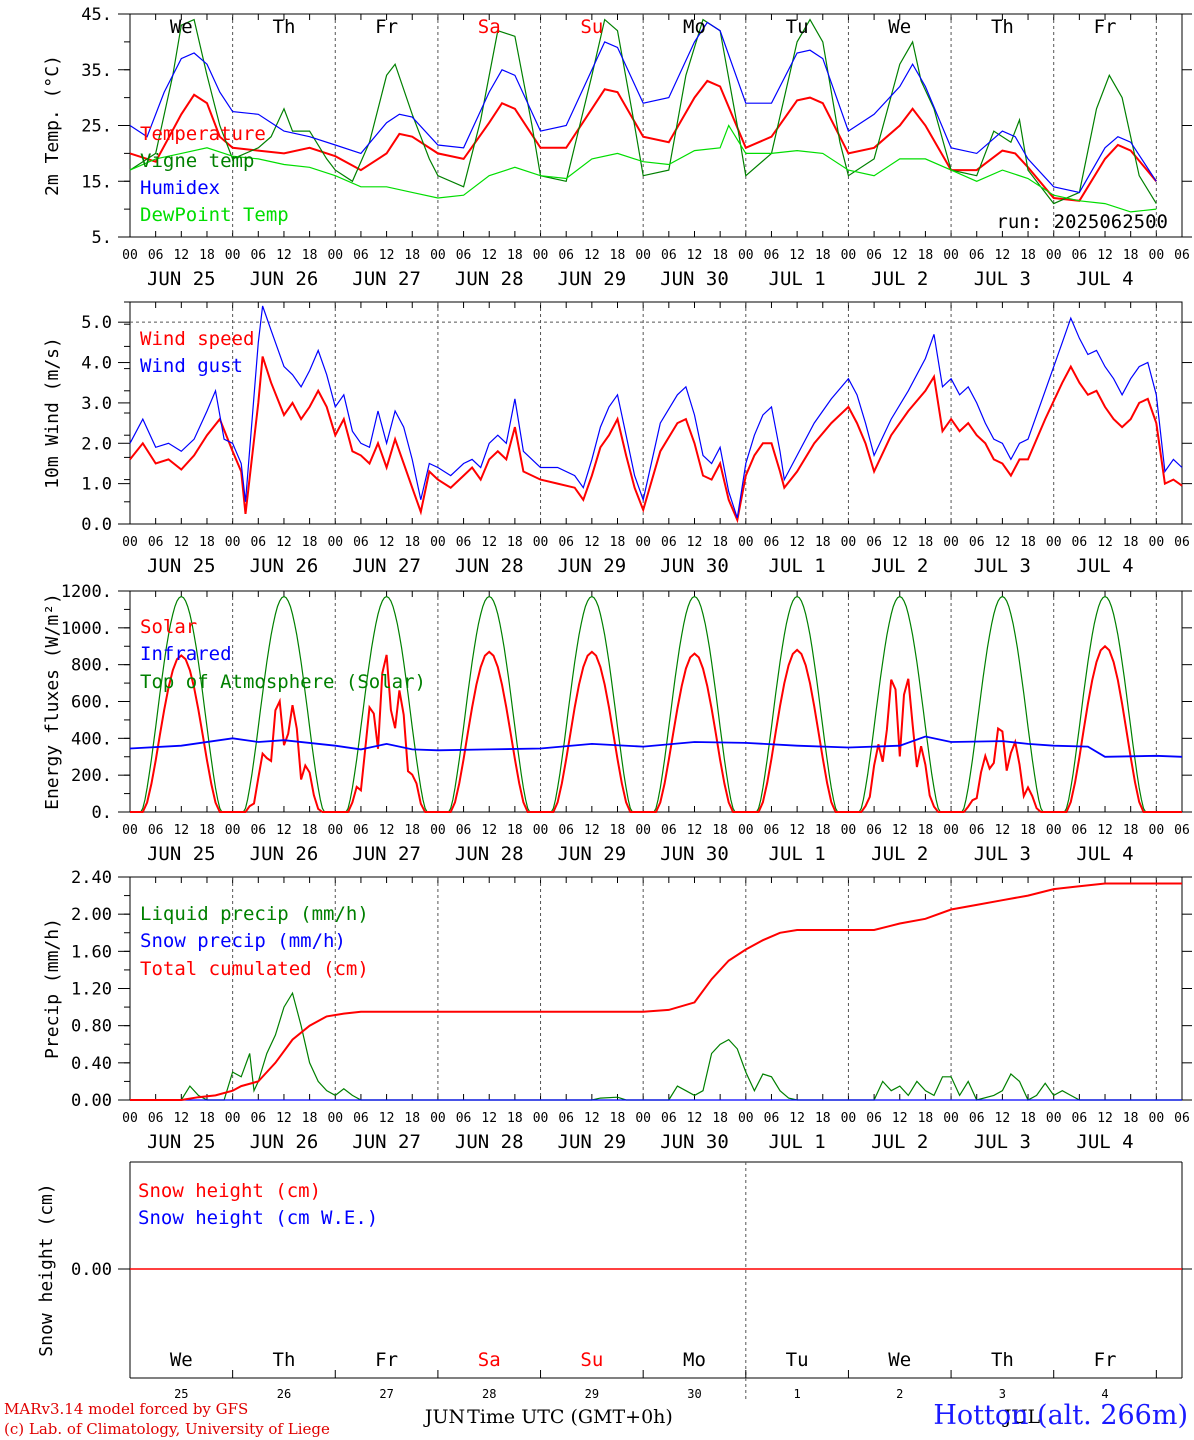 The height and width of the screenshot is (1440, 1194). What do you see at coordinates (91, 1027) in the screenshot?
I see `y-tick-label: 0.80` at bounding box center [91, 1027].